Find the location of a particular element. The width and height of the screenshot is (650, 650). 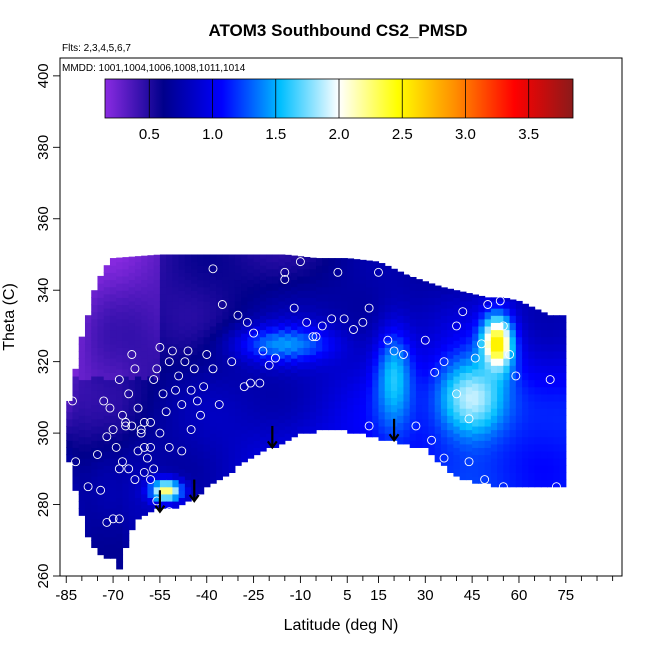

colorbar-tick-label: 3.5 is located at coordinates (528, 134).